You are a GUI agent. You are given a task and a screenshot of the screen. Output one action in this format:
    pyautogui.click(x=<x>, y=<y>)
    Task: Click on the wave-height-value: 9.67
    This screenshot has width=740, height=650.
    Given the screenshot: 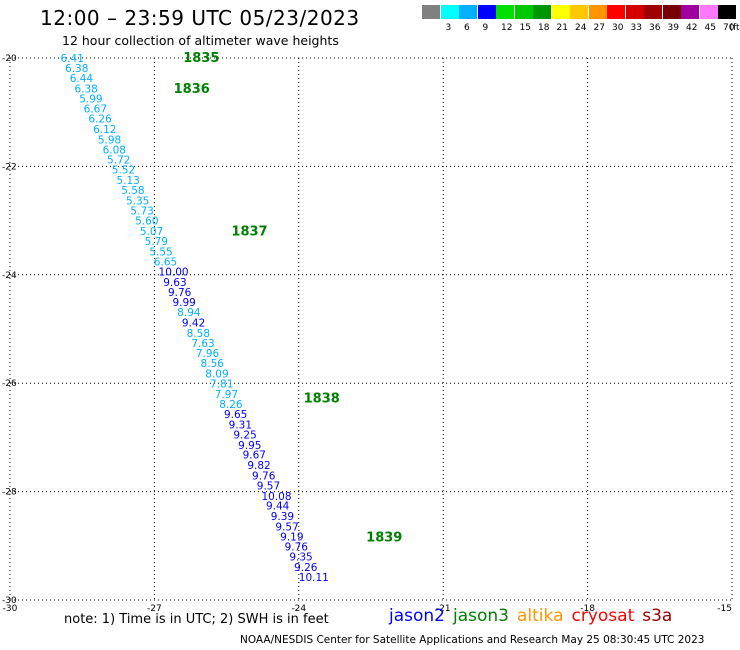 What is the action you would take?
    pyautogui.click(x=254, y=456)
    